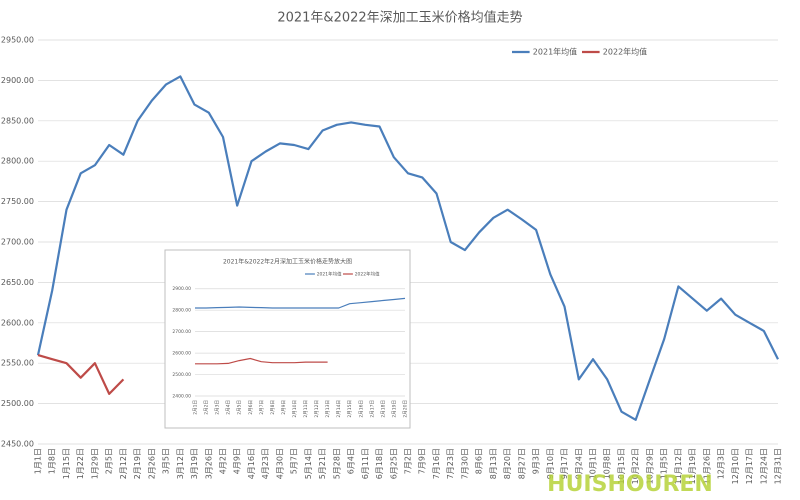  I want to click on watermark: HUISHOUREN, so click(630, 484).